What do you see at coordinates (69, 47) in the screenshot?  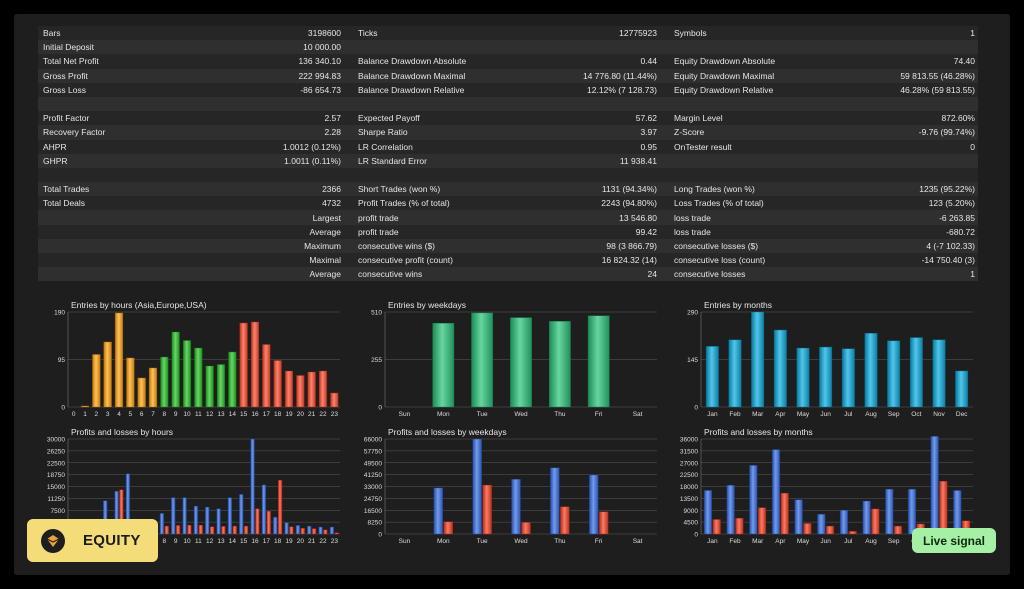 I see `stat-label: Initial Deposit` at bounding box center [69, 47].